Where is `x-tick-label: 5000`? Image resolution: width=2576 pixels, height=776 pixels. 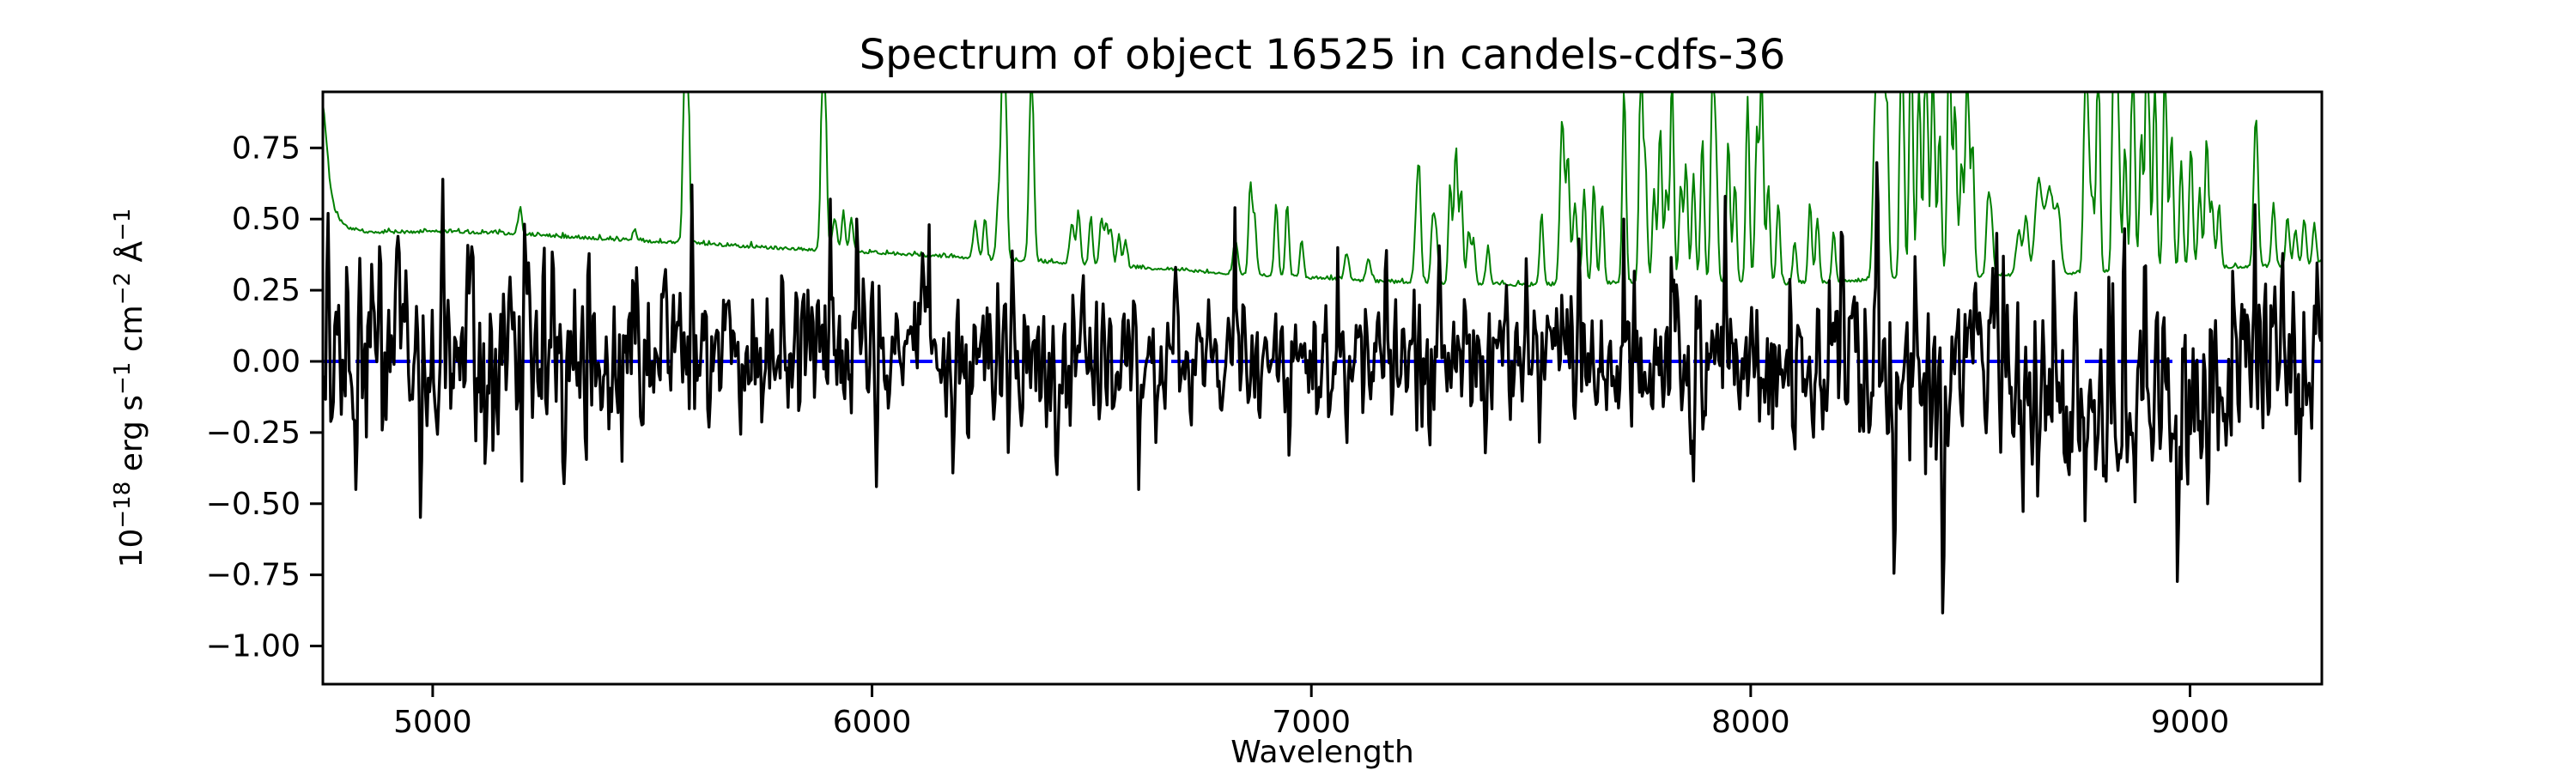 x-tick-label: 5000 is located at coordinates (432, 722).